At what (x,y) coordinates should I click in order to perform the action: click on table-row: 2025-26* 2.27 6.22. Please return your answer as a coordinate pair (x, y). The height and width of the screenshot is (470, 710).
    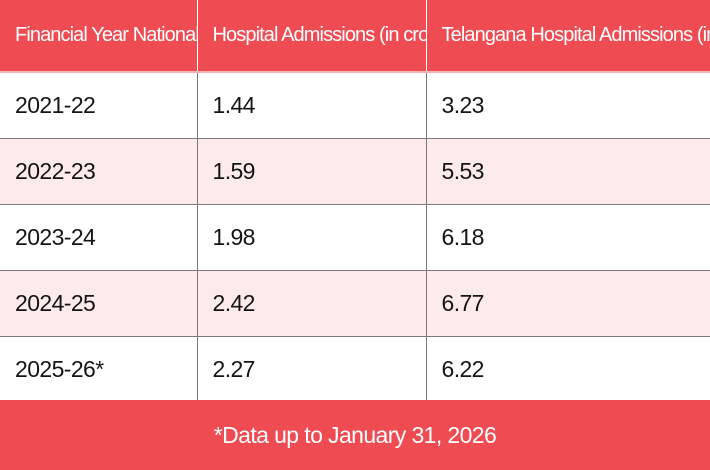
    Looking at the image, I should click on (355, 369).